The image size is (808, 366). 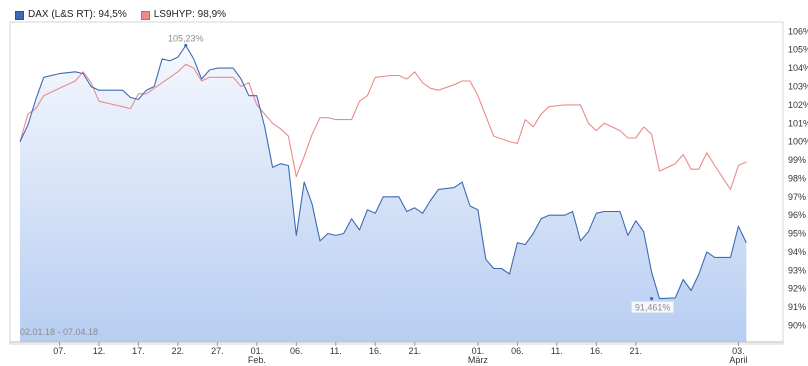 I want to click on y-tick-label: 93%, so click(x=797, y=270).